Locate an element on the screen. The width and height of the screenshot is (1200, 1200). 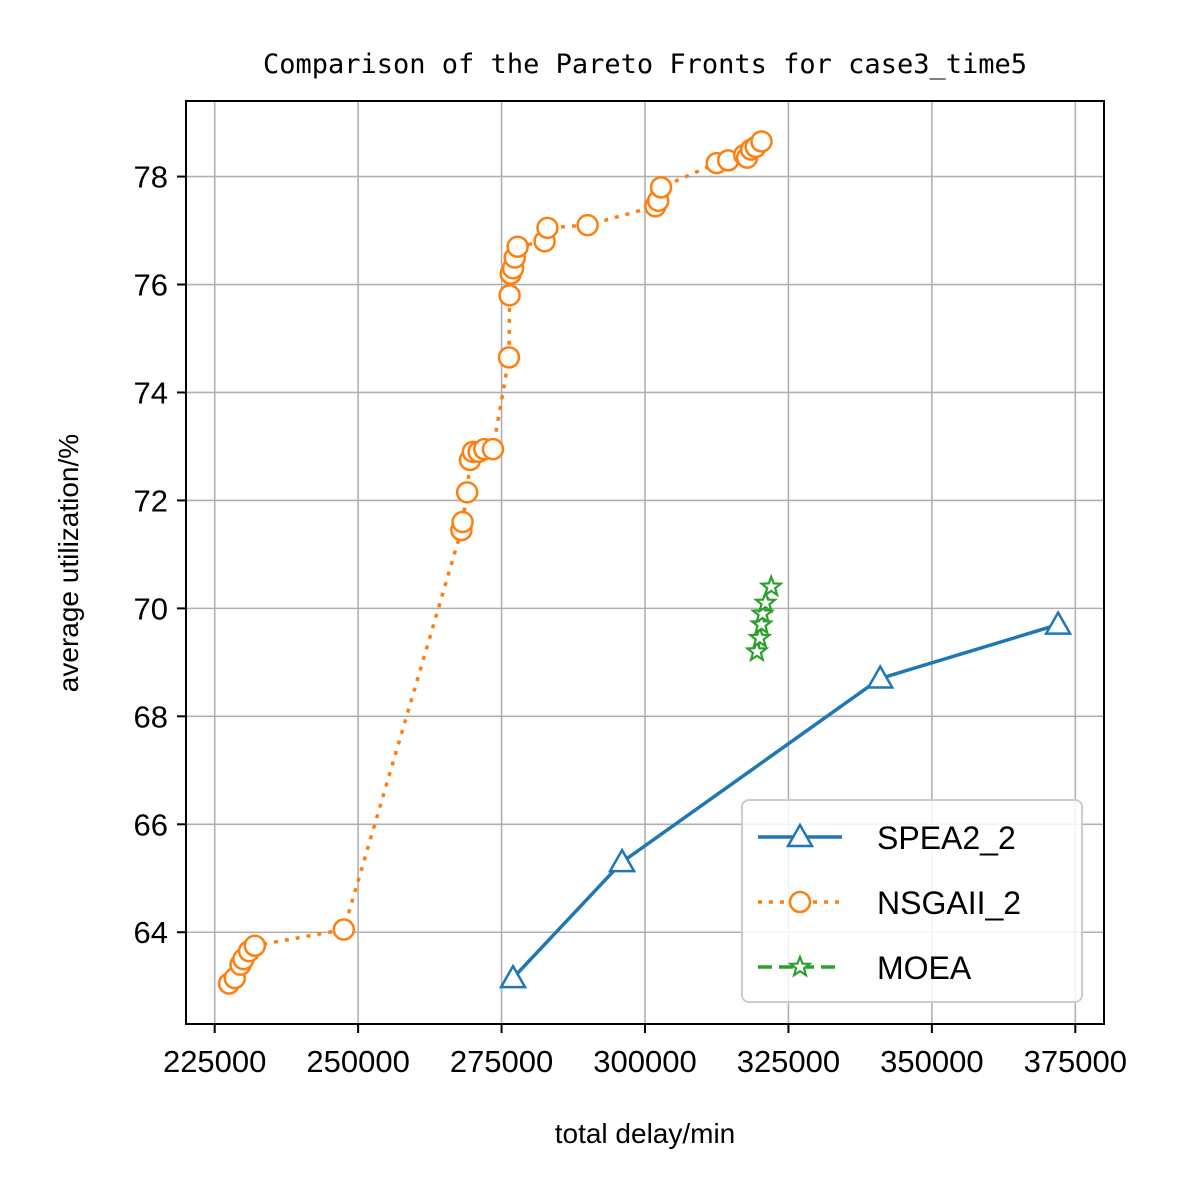
x-tick-label: 300000 is located at coordinates (644, 1061).